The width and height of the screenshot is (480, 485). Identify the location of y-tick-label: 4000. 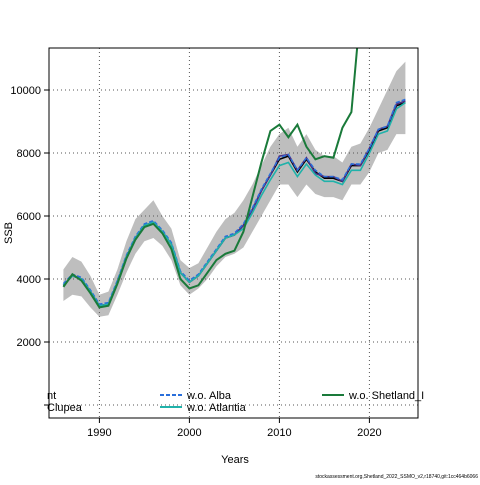
(29, 280).